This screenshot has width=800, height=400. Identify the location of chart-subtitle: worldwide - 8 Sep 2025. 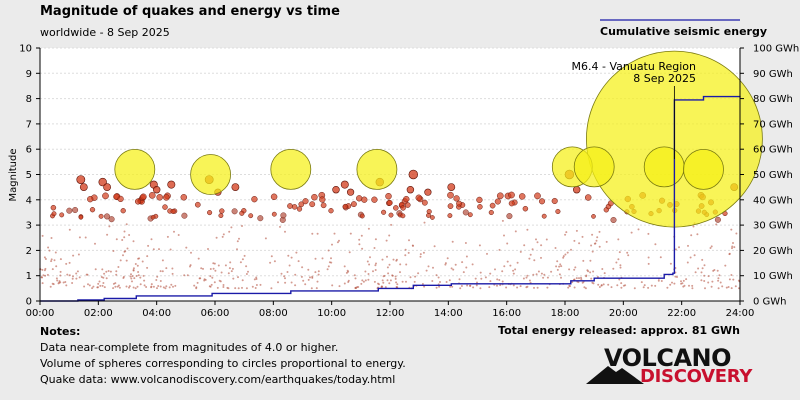
(105, 32).